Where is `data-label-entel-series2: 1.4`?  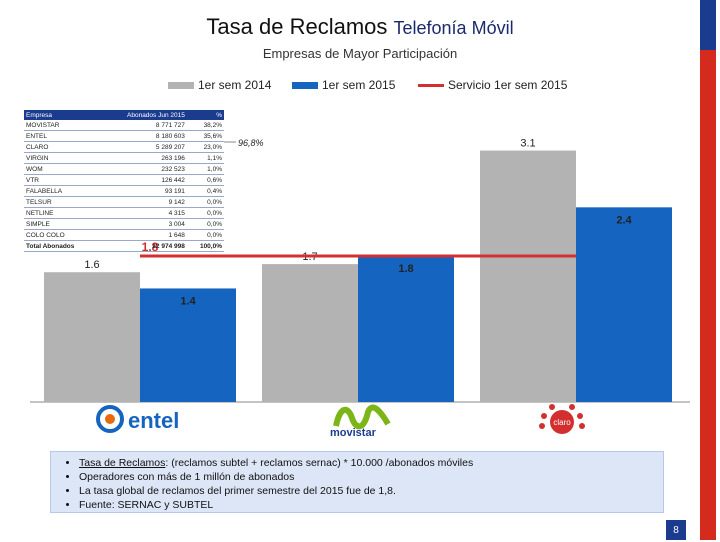 data-label-entel-series2: 1.4 is located at coordinates (188, 301).